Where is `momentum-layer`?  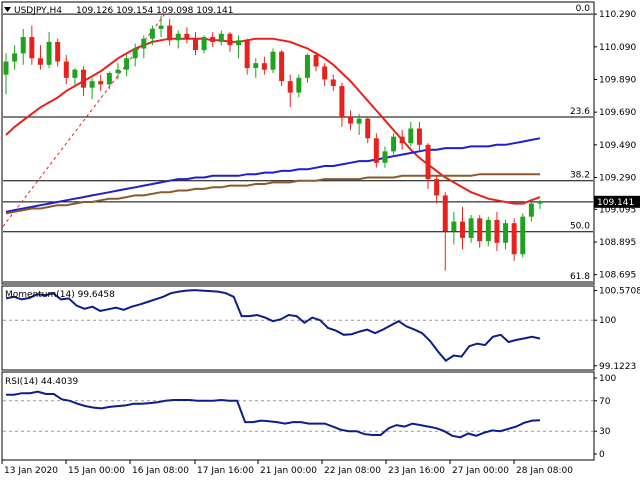
momentum-layer is located at coordinates (298, 326).